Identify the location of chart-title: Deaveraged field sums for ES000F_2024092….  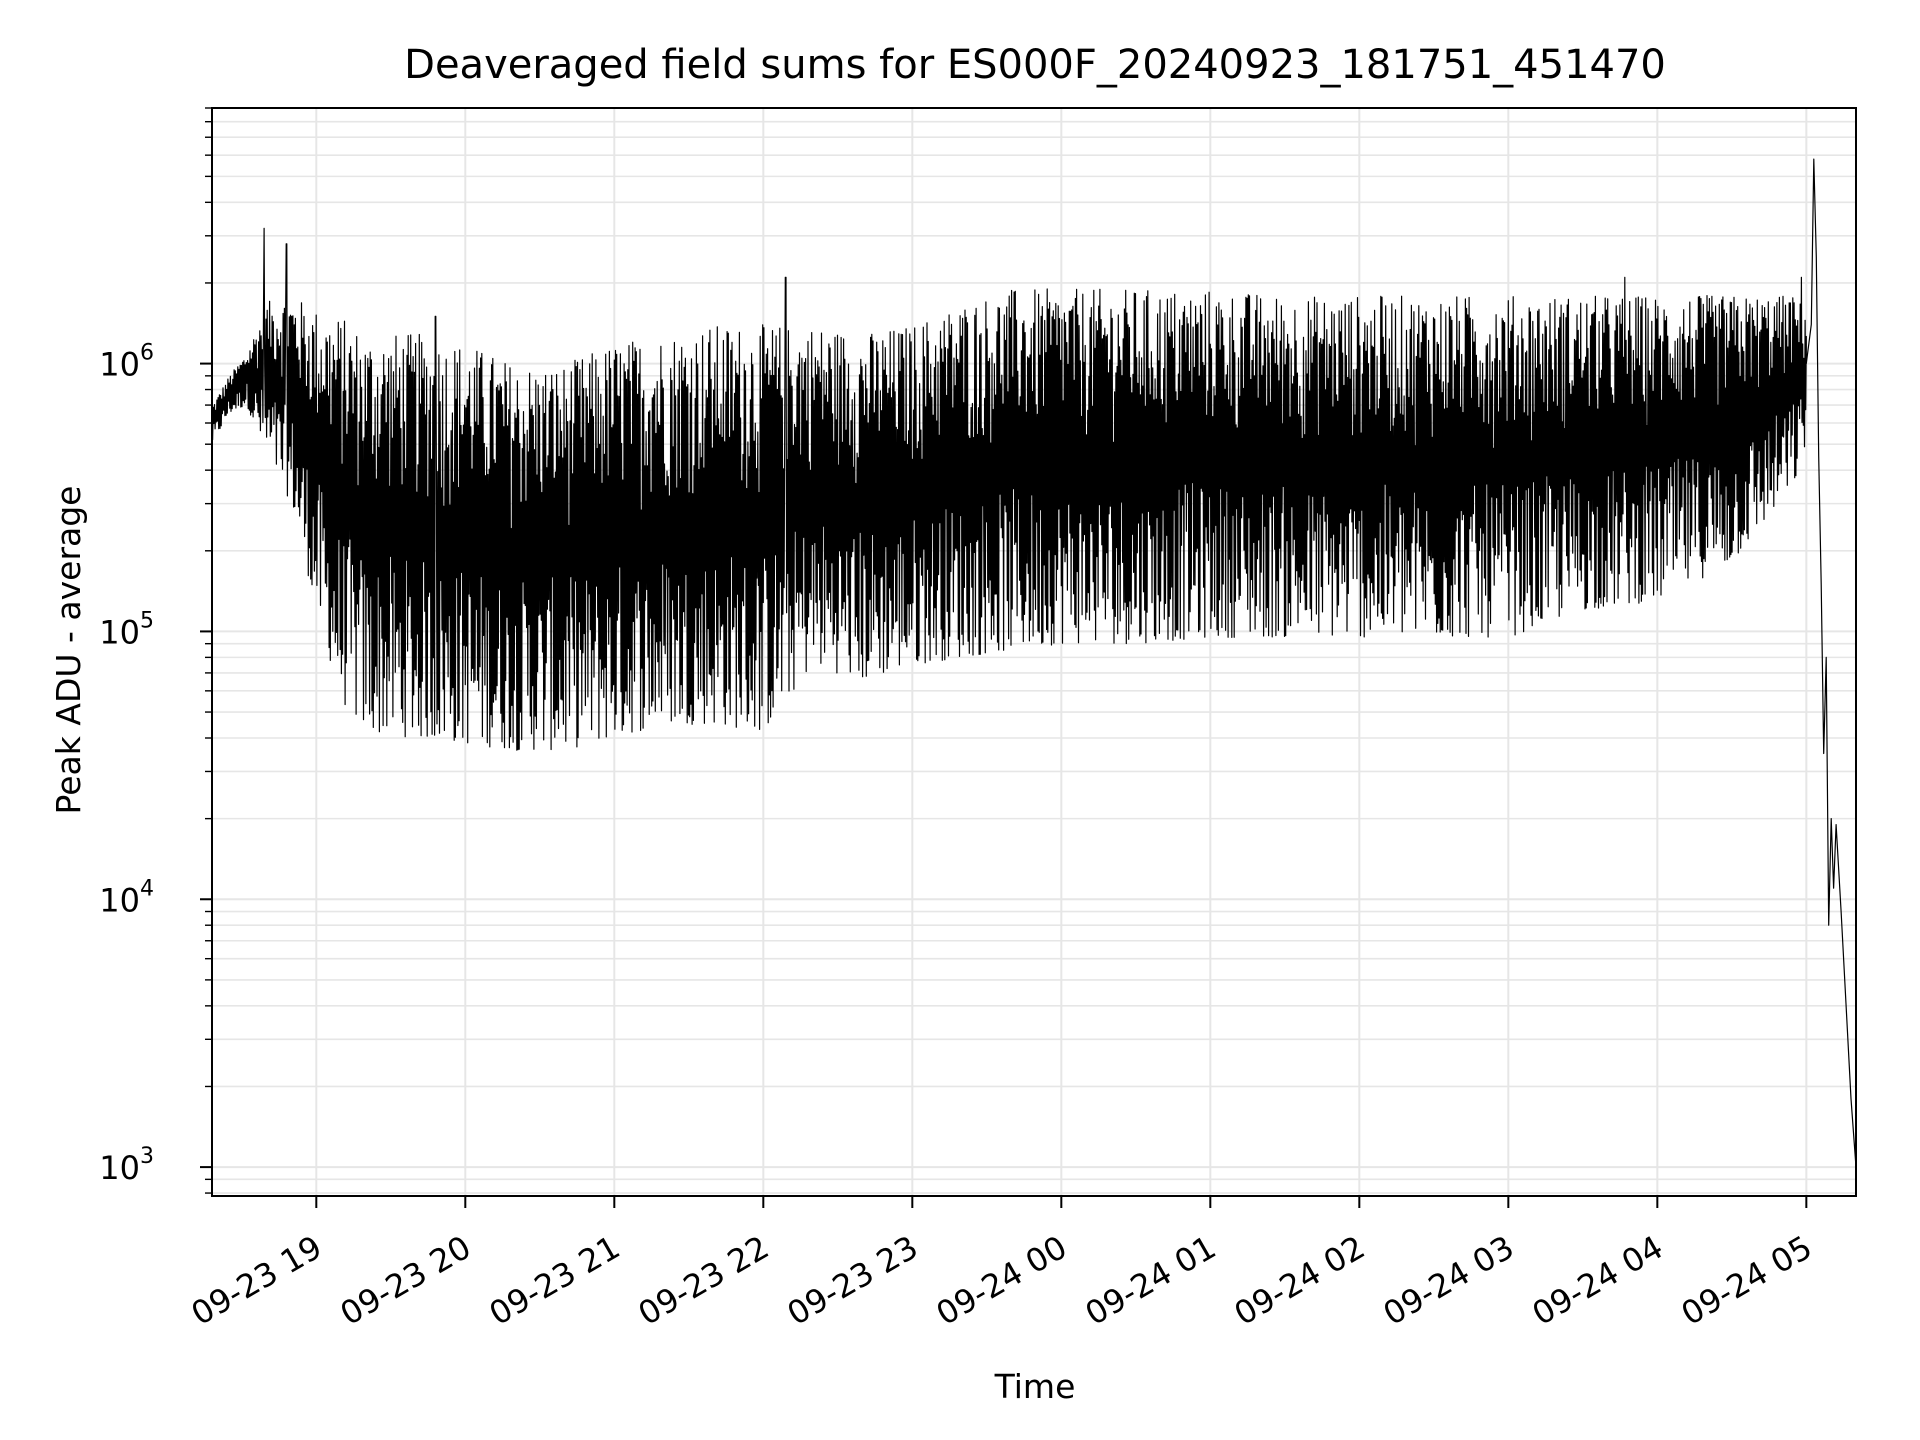
(1035, 65).